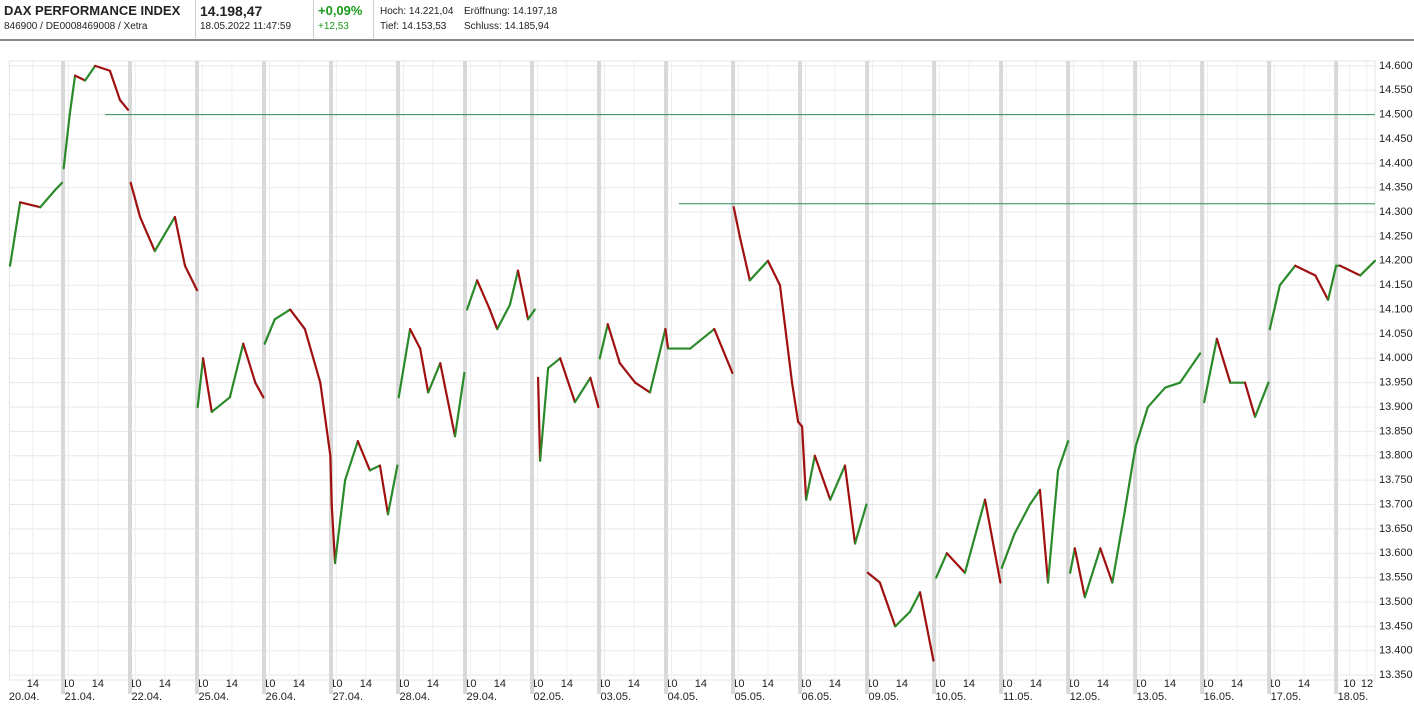 The image size is (1414, 704). What do you see at coordinates (616, 697) in the screenshot?
I see `day-label: 03.05.` at bounding box center [616, 697].